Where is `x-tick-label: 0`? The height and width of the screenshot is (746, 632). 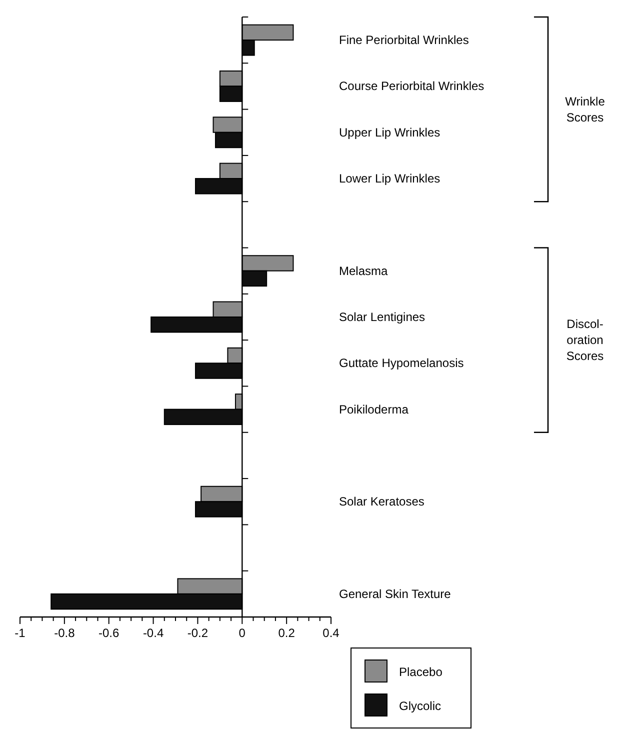 x-tick-label: 0 is located at coordinates (242, 633).